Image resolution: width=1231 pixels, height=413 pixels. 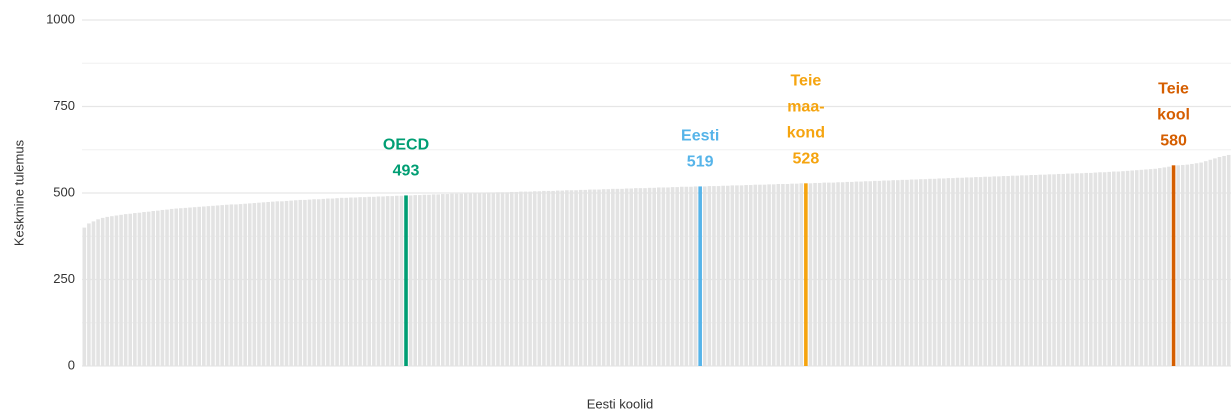 I want to click on y-tick-label: 0, so click(x=71, y=364).